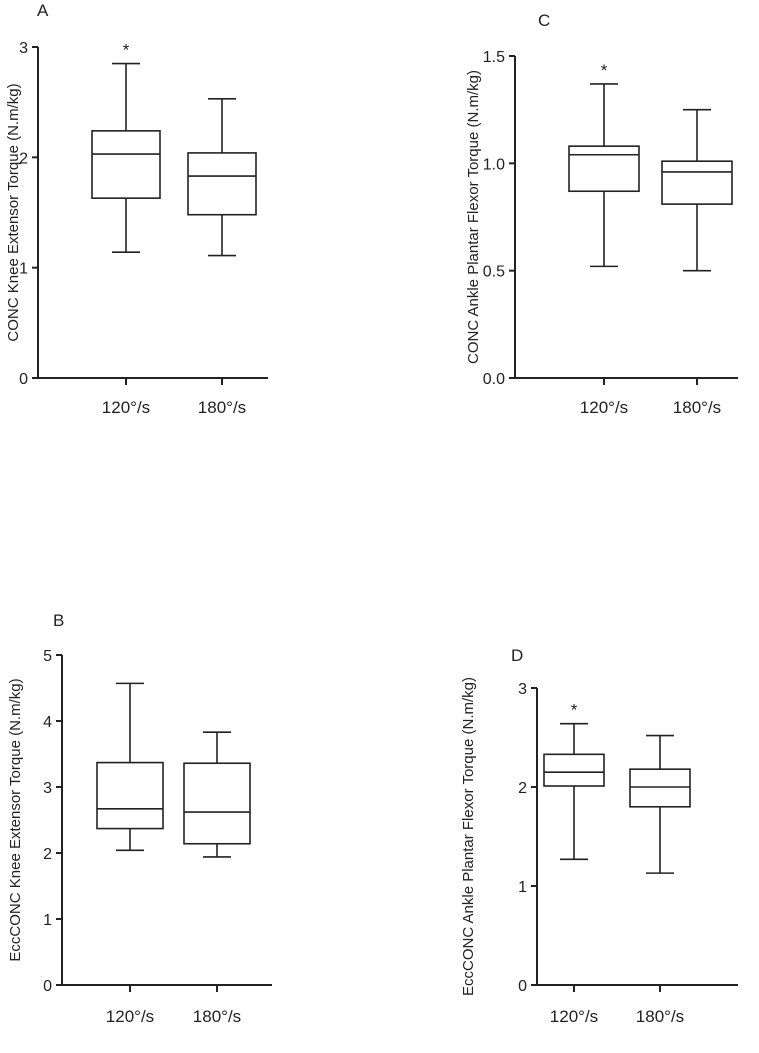 The width and height of the screenshot is (759, 1053). Describe the element at coordinates (494, 164) in the screenshot. I see `y-tick-label: 1.0` at that location.